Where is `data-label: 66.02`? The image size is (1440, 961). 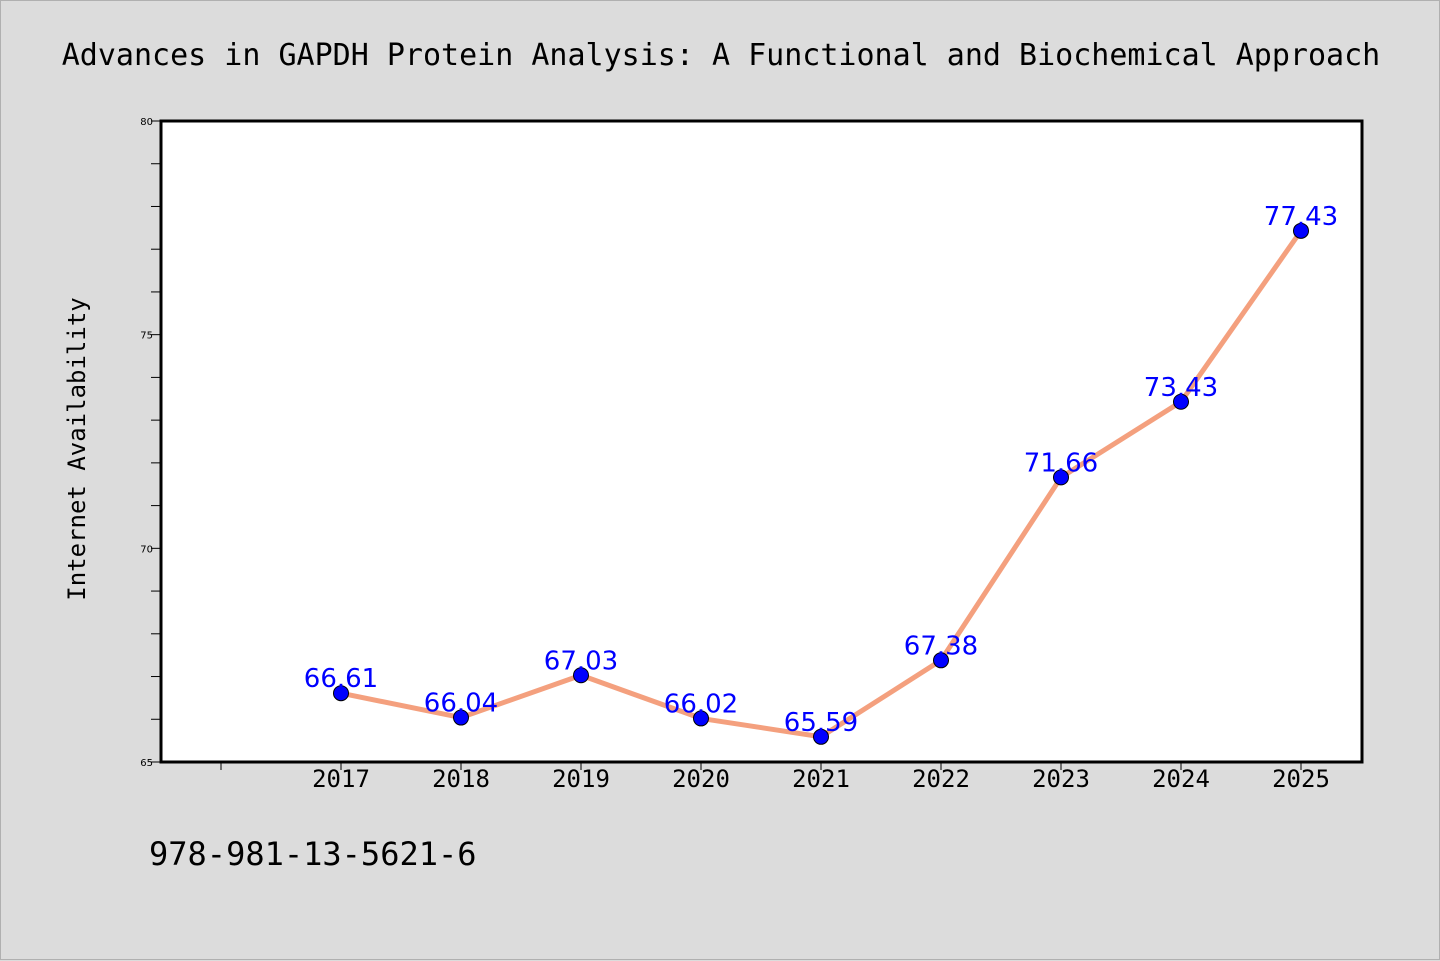
data-label: 66.02 is located at coordinates (701, 704).